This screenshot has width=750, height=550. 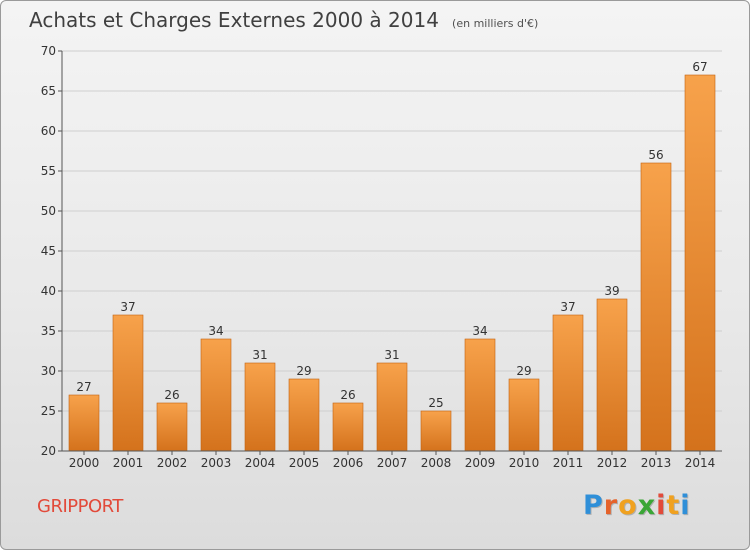 I want to click on x-tick-label: 2001, so click(x=128, y=463).